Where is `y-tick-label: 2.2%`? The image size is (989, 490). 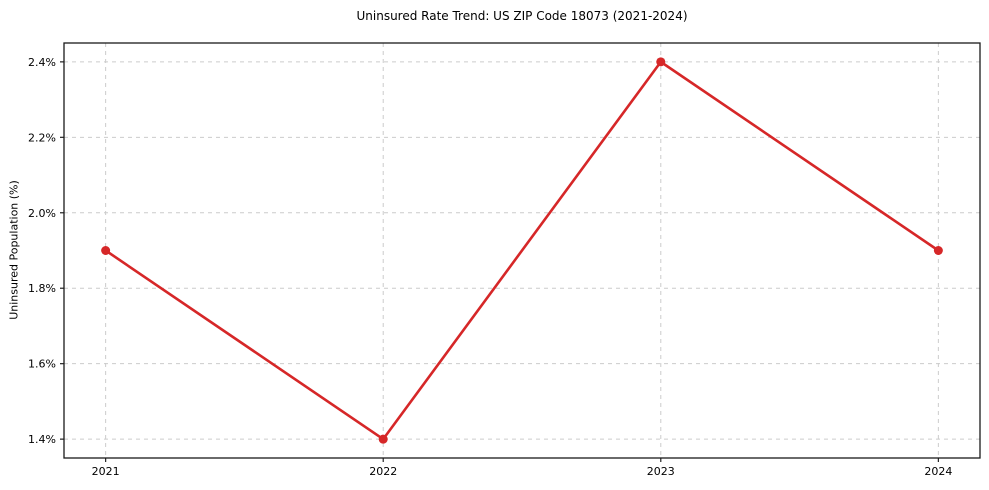
y-tick-label: 2.2% is located at coordinates (42, 137).